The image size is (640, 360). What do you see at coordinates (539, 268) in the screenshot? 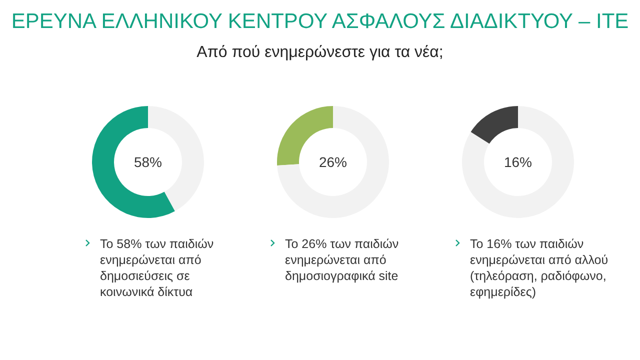
I see `text: Το 16% των παιδιών ενημερώνεται από αλλού (τηλεόραση, ραδιόφωνο, εφημερίδες)` at bounding box center [539, 268].